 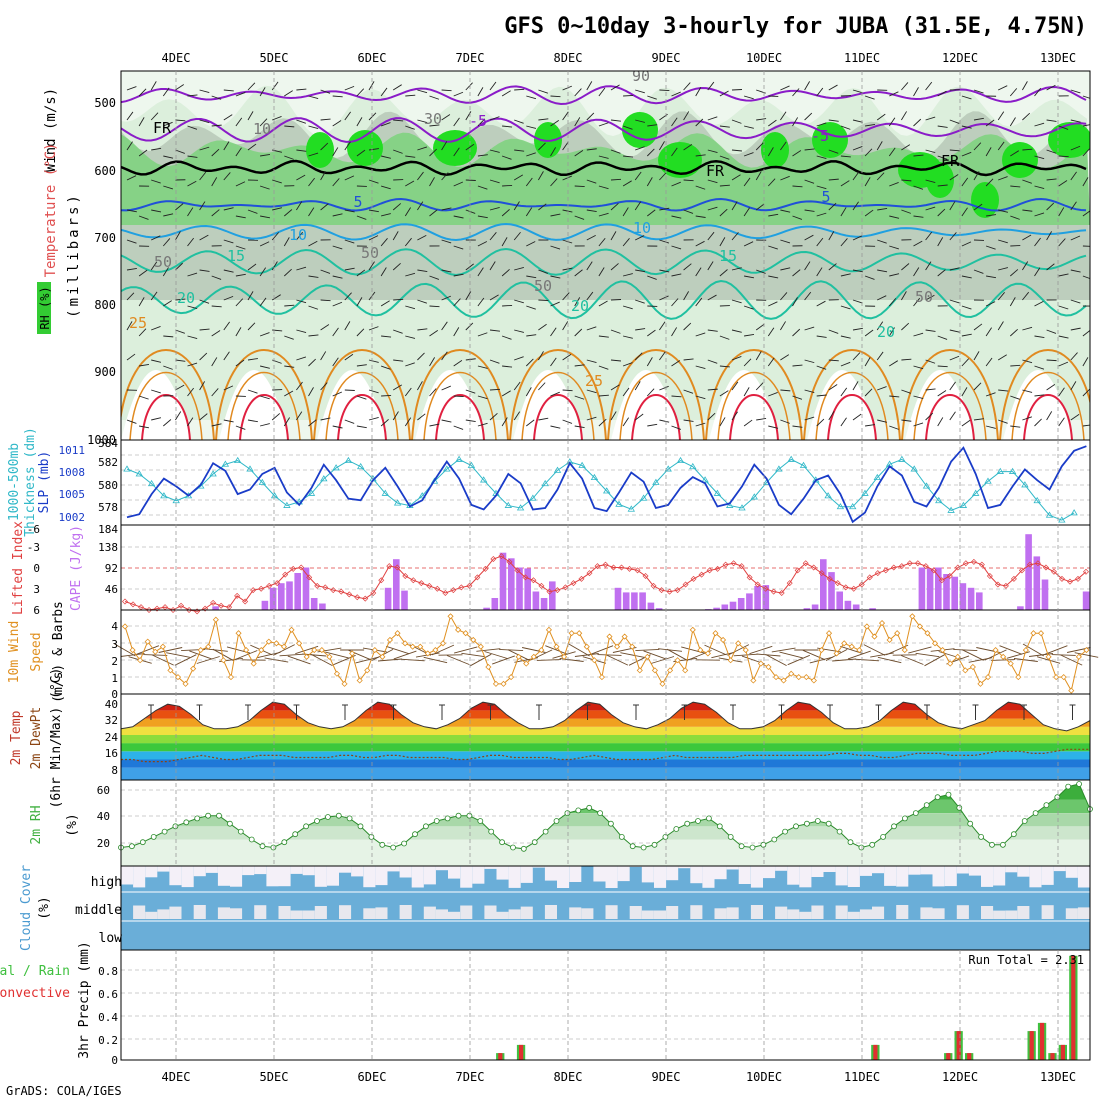 What do you see at coordinates (16, 737) in the screenshot?
I see `temp-ylabel1: 2m Temp` at bounding box center [16, 737].